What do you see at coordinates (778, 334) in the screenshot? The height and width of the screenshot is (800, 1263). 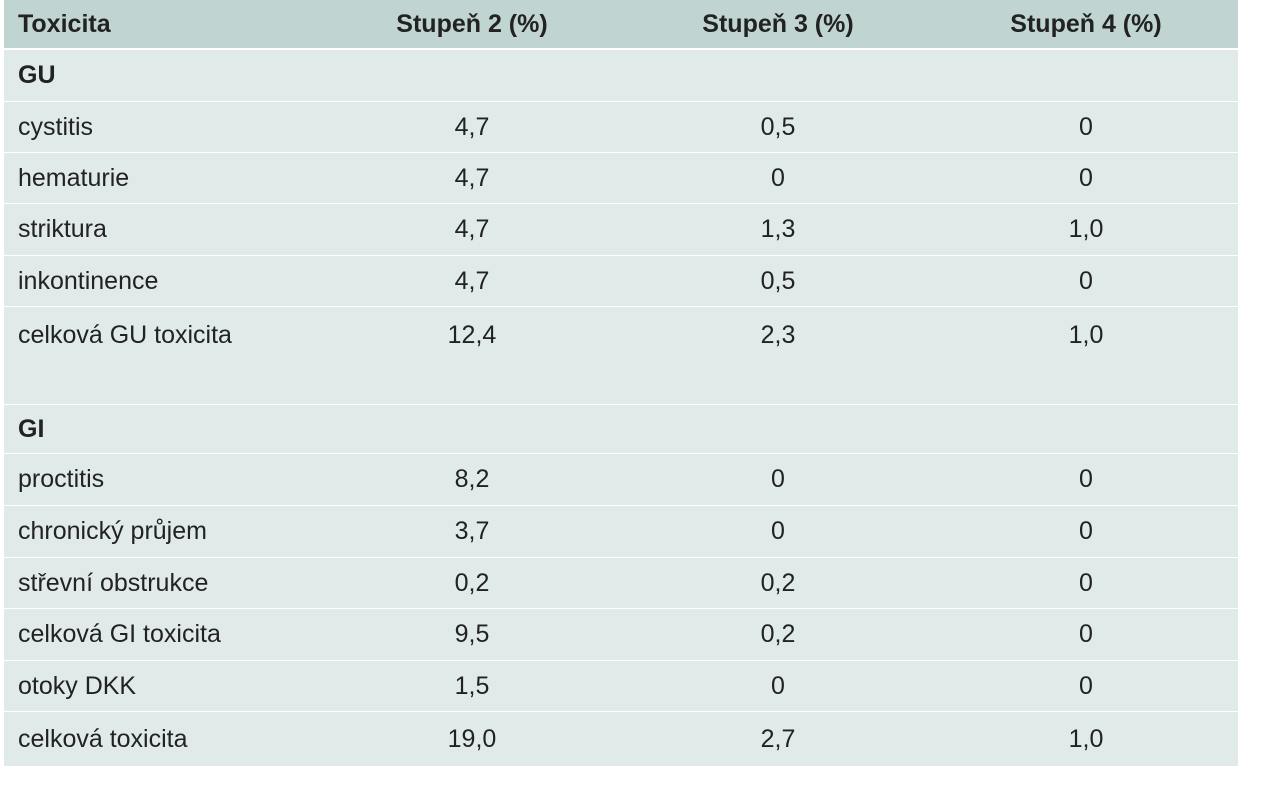 I see `grade-3-value: 2,3` at bounding box center [778, 334].